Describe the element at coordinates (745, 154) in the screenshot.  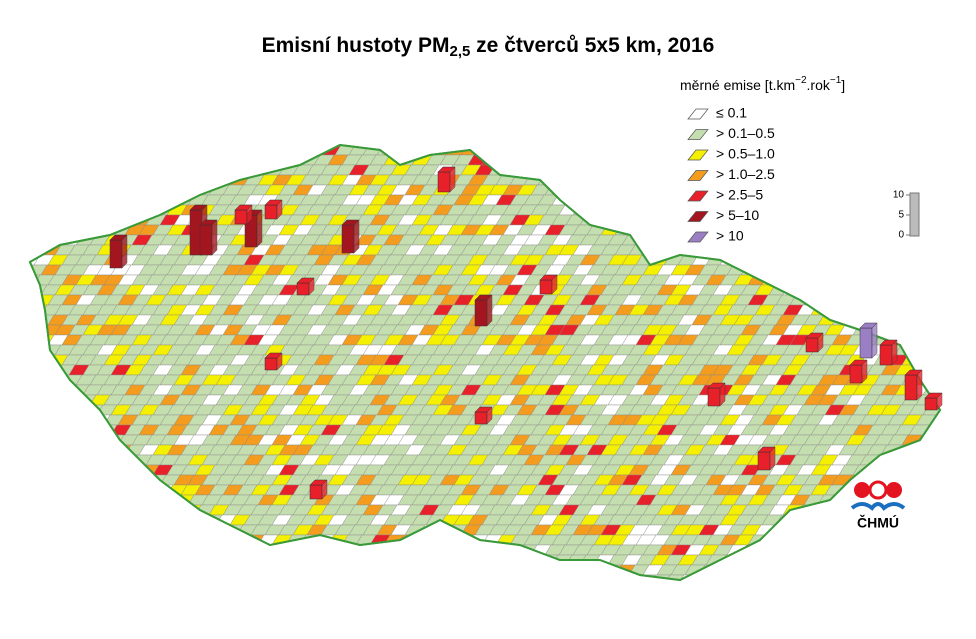
I see `legend-label: > 0.5–1.0` at that location.